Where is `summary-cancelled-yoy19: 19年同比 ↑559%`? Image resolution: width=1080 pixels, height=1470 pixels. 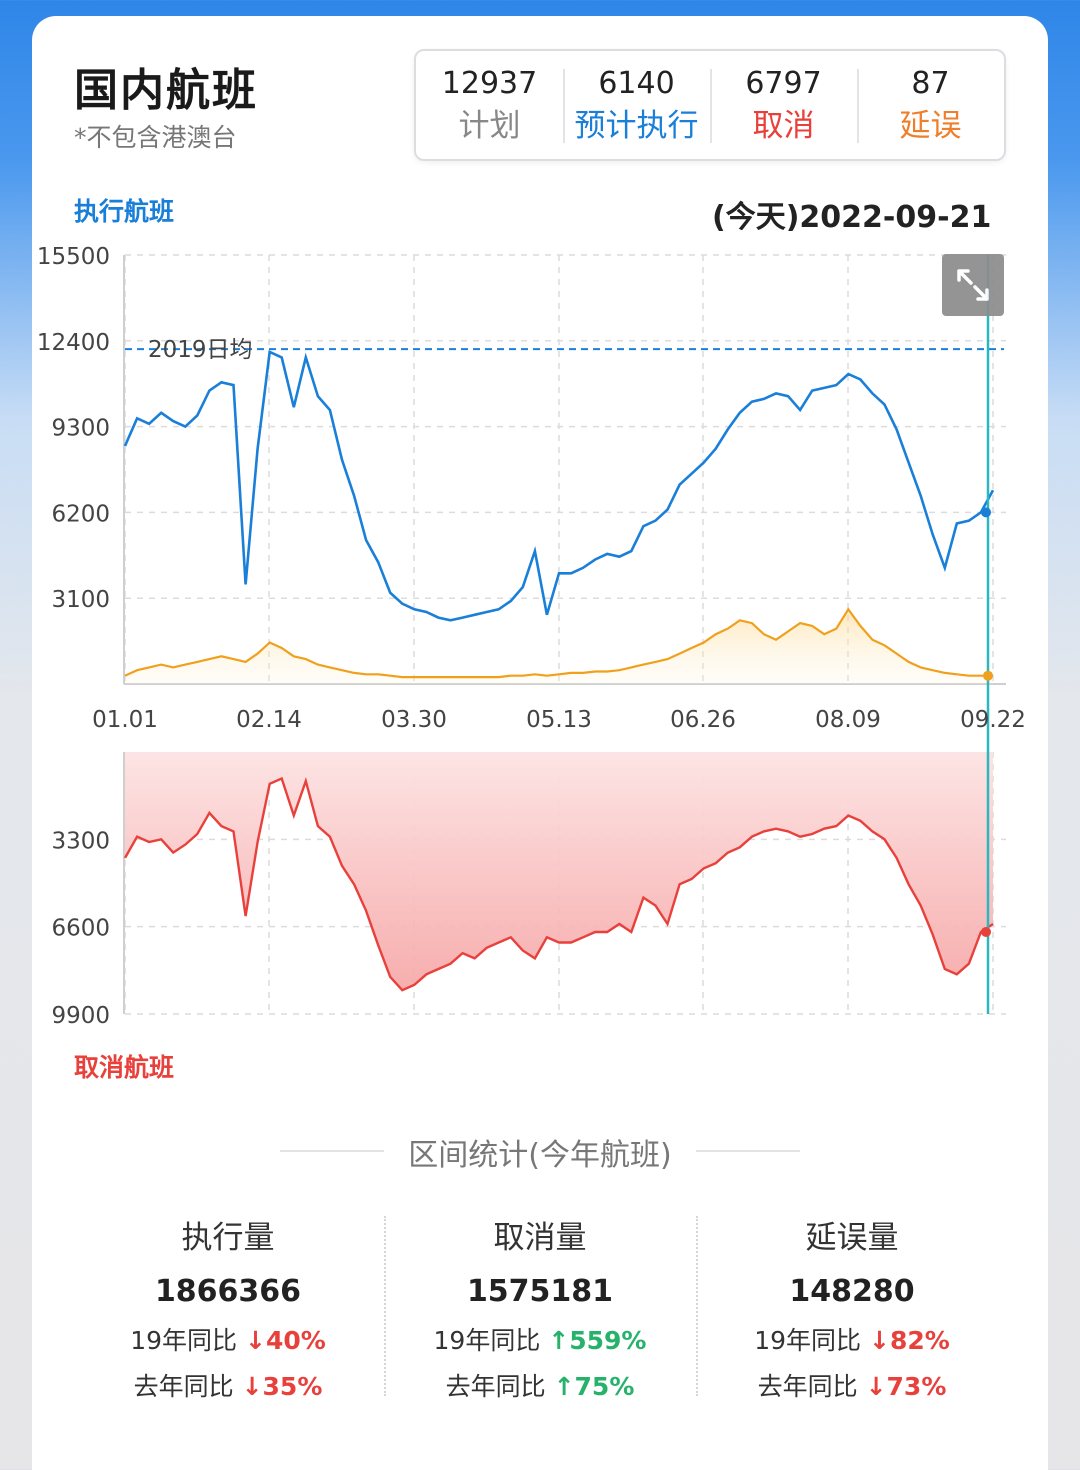
summary-cancelled-yoy19: 19年同比 ↑559% is located at coordinates (540, 1341).